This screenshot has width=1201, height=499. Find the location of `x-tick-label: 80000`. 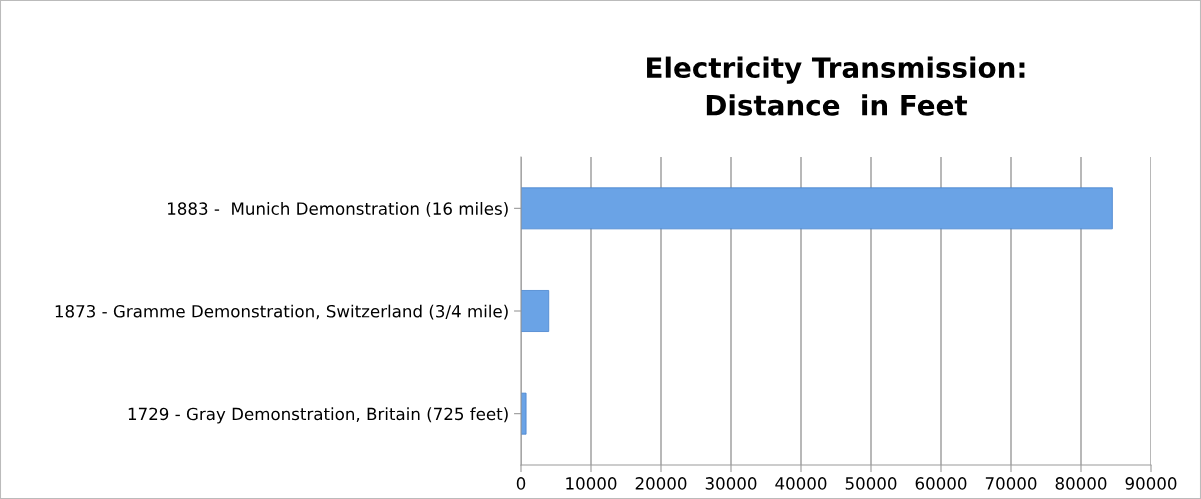

x-tick-label: 80000 is located at coordinates (1081, 483).